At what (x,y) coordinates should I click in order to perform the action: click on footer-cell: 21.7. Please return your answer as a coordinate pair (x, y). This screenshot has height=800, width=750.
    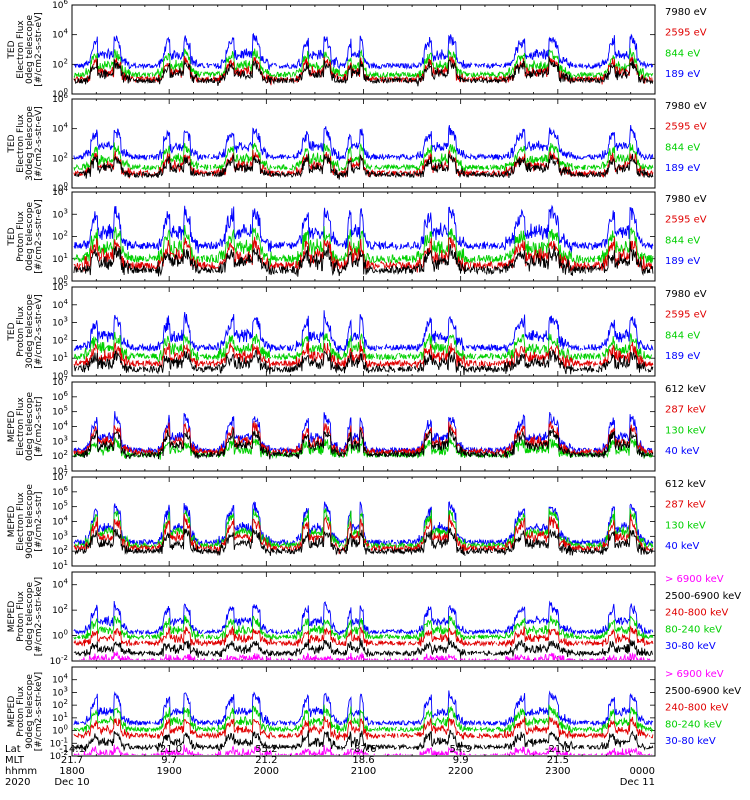
    Looking at the image, I should click on (72, 760).